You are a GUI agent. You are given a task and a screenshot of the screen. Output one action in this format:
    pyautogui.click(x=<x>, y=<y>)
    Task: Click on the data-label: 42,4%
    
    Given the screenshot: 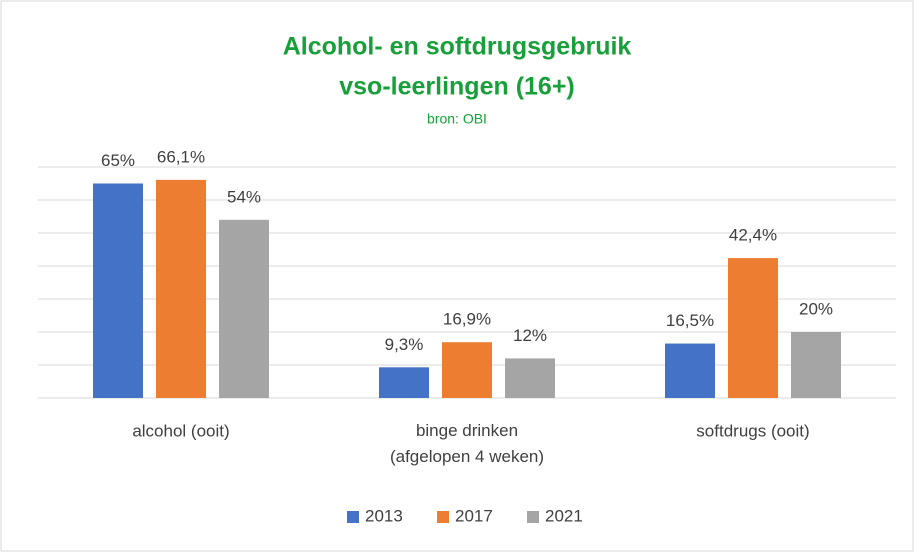 What is the action you would take?
    pyautogui.click(x=753, y=235)
    